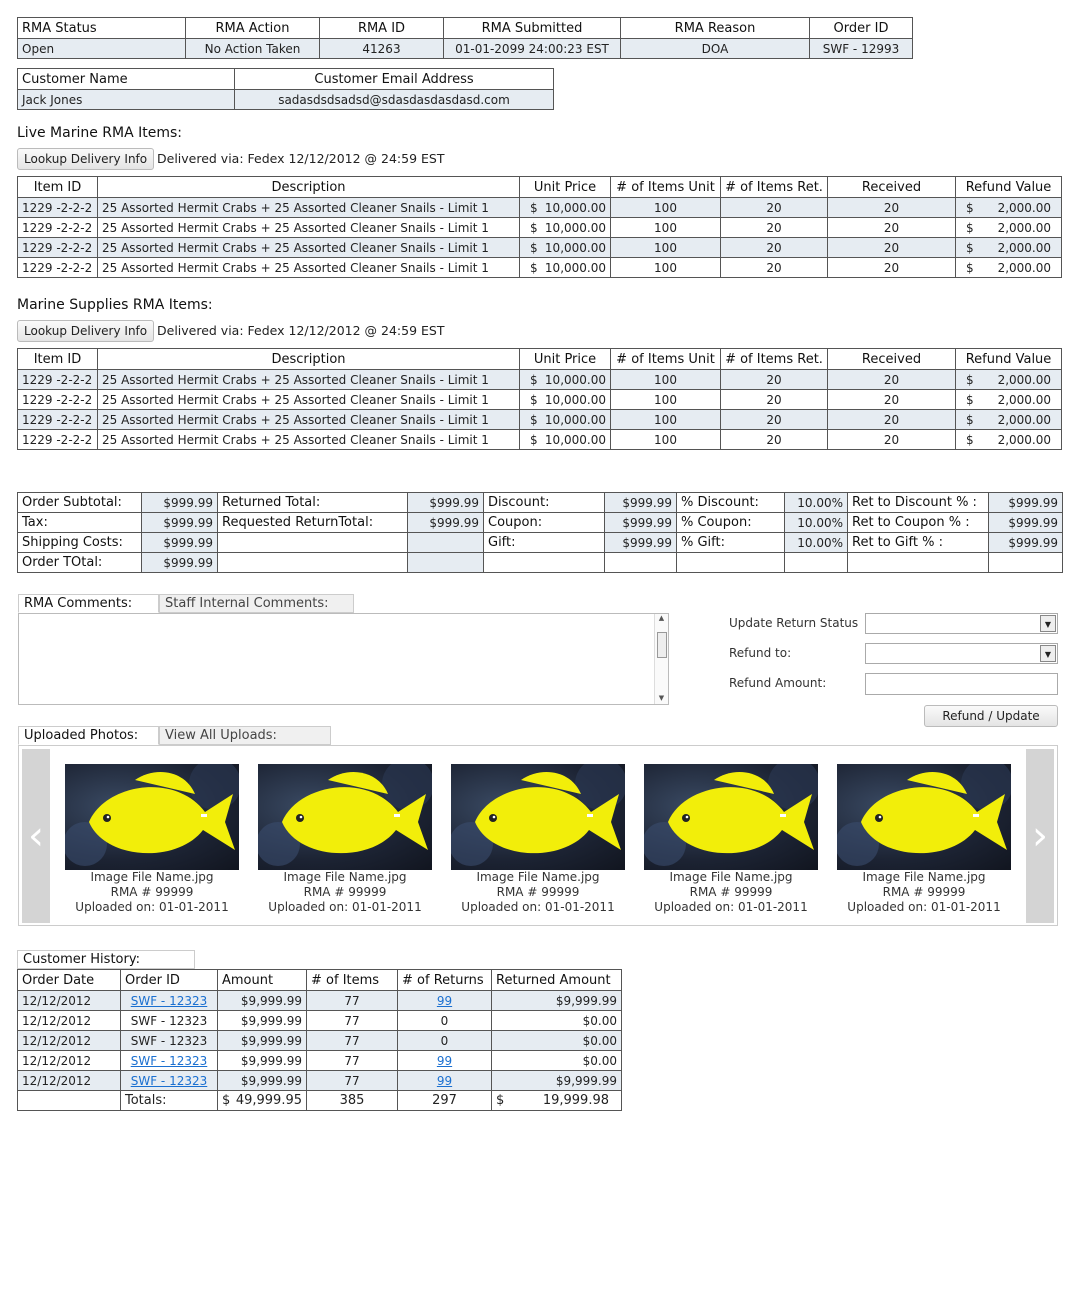  What do you see at coordinates (256, 603) in the screenshot?
I see `tab-staff-comments: Staff Internal Comments:` at bounding box center [256, 603].